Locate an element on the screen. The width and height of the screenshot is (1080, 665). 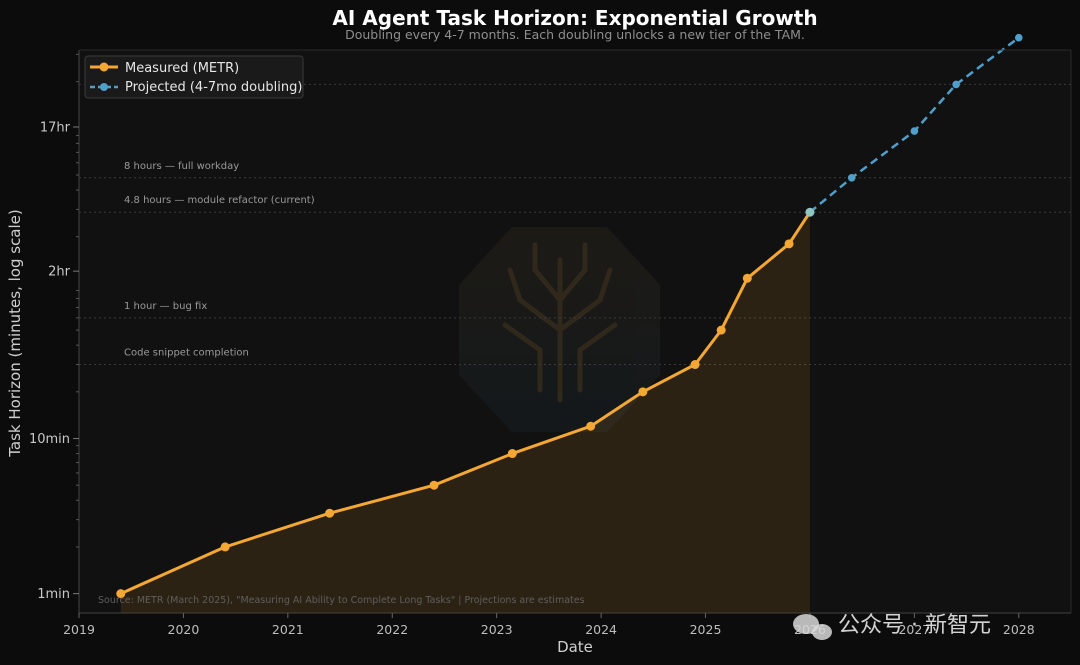
platform-watermark: 公众号 · 新智元 is located at coordinates (892, 626).